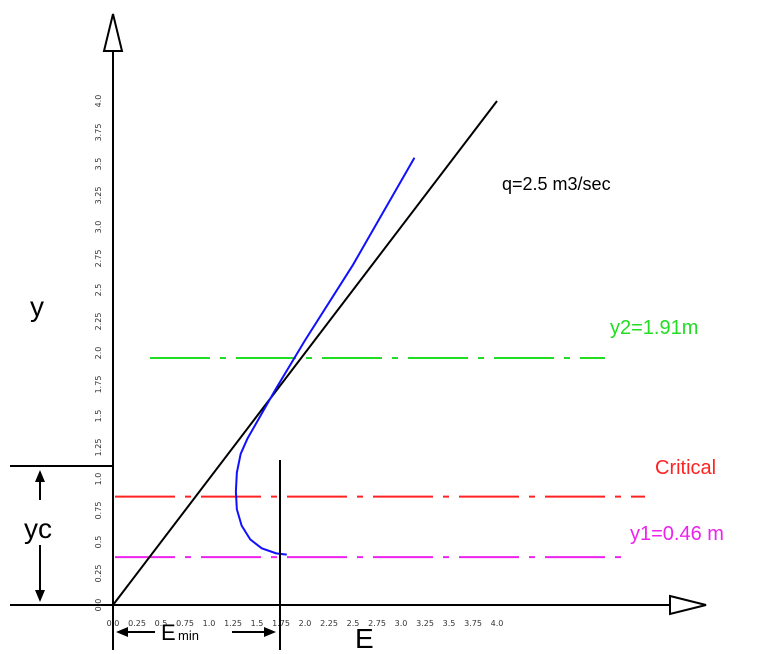 Image resolution: width=784 pixels, height=654 pixels. I want to click on y-tick-label: 0.75, so click(98, 511).